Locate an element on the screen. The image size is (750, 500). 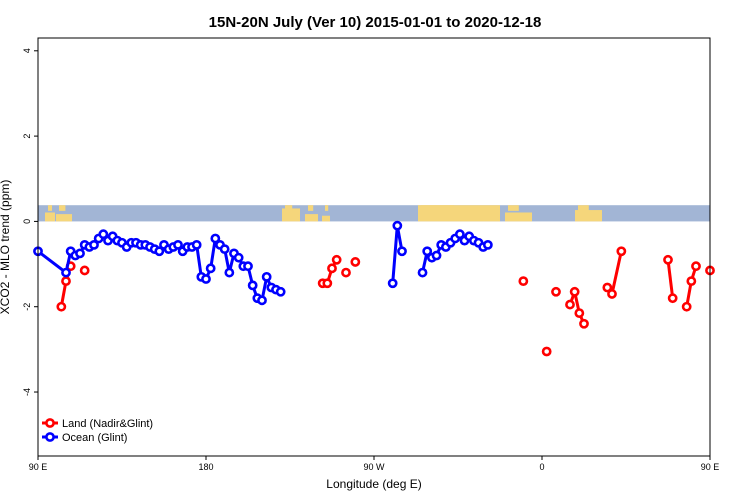
legend-label: Land (Nadir&Glint) is located at coordinates (107, 424).